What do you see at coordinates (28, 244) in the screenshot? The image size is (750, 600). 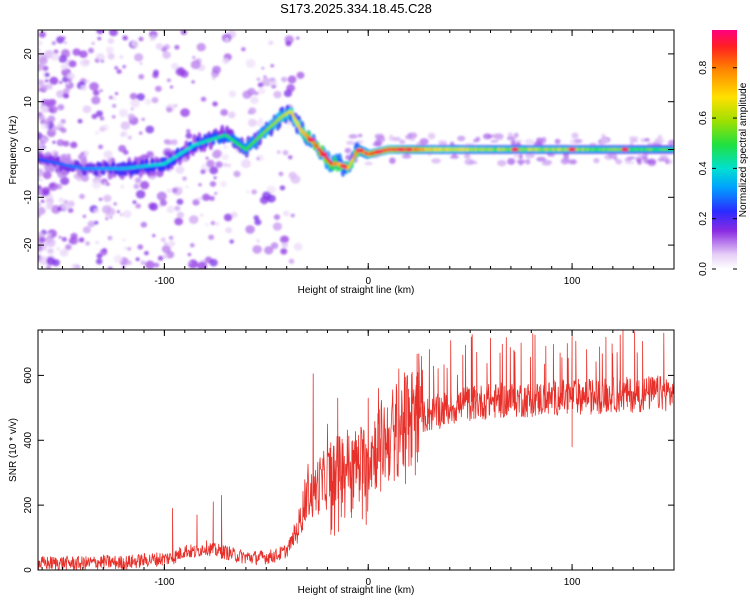 I see `spectrogram-ytick-label: -20` at bounding box center [28, 244].